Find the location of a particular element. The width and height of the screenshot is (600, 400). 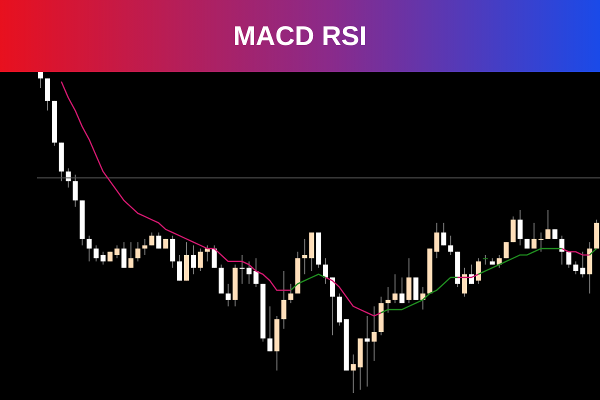

chart-title: MACD RSI is located at coordinates (300, 36).